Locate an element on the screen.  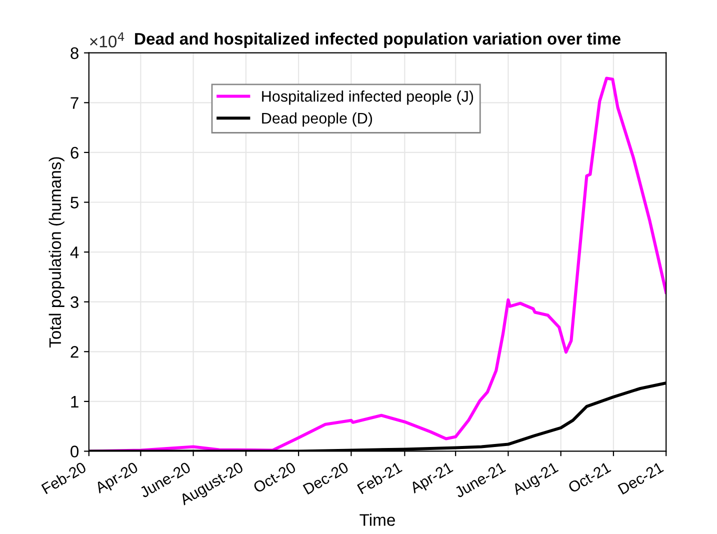
y-tick-label: 8 is located at coordinates (74, 53).